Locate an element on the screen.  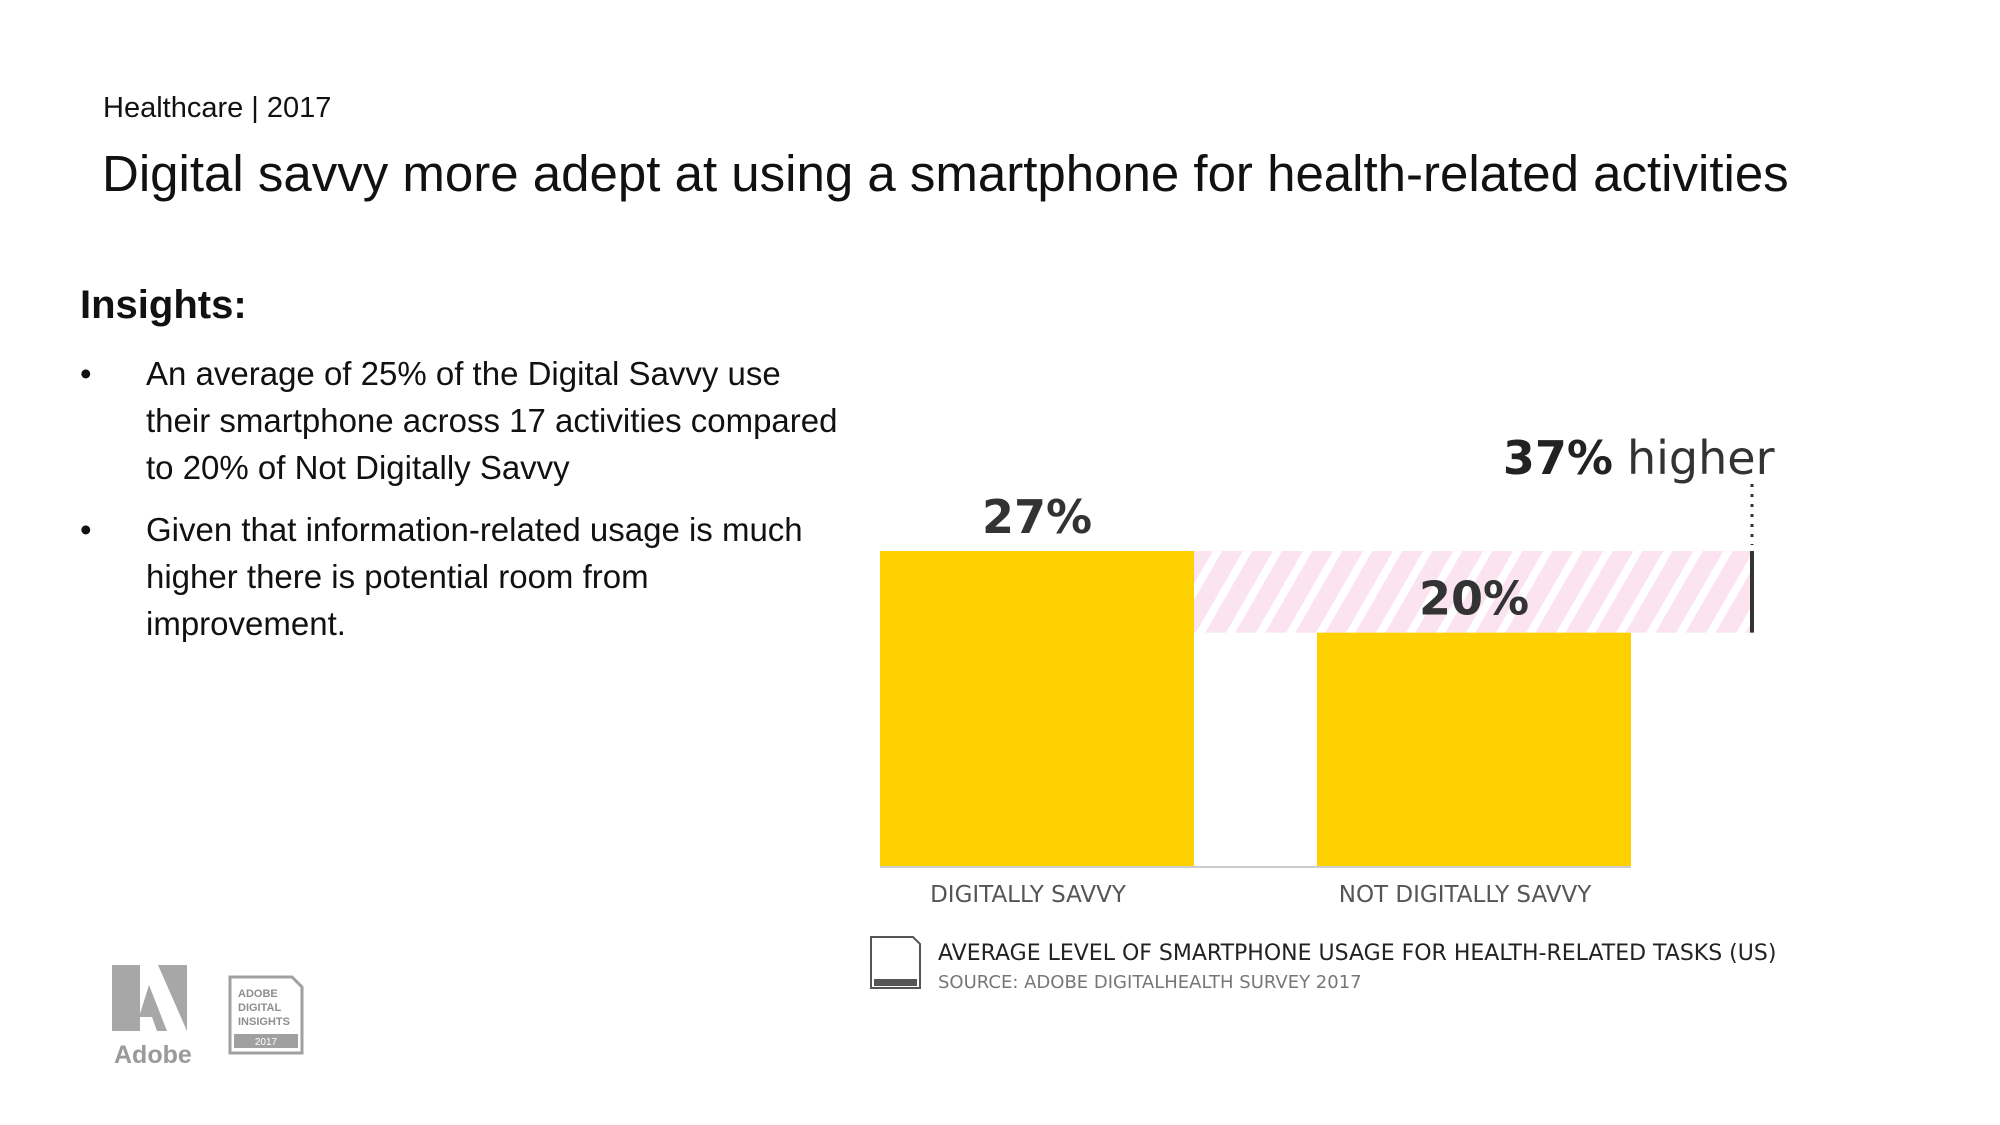
chart-caption-badge-icon is located at coordinates (895, 962).